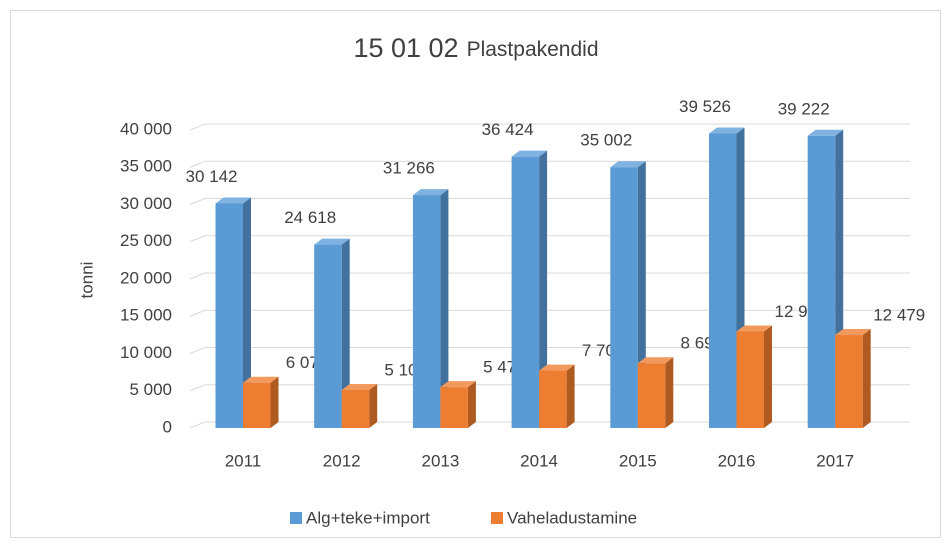  Describe the element at coordinates (310, 217) in the screenshot. I see `value-label: 24 618` at that location.